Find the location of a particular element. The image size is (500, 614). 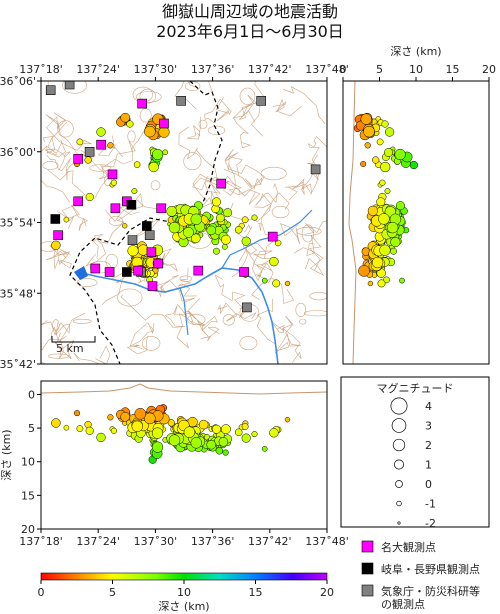

map-title: 御嶽山周辺域の地震活動 is located at coordinates (249, 11).